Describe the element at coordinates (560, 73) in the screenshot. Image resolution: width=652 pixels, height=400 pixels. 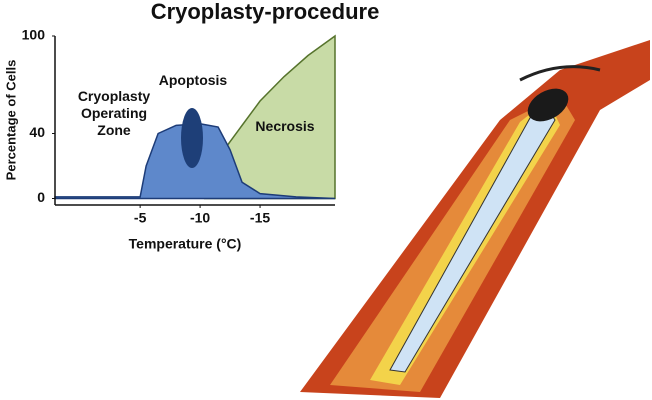
I see `vessel-edge` at that location.